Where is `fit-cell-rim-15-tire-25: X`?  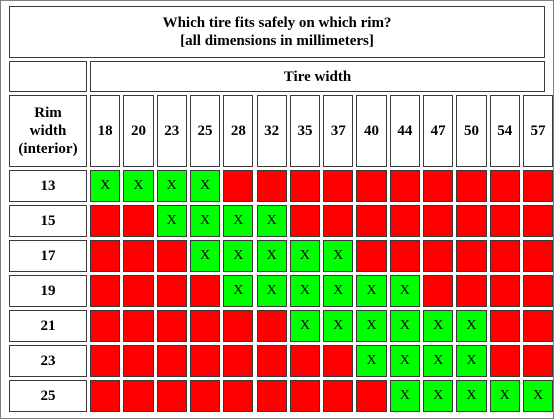
fit-cell-rim-15-tire-25: X is located at coordinates (205, 221).